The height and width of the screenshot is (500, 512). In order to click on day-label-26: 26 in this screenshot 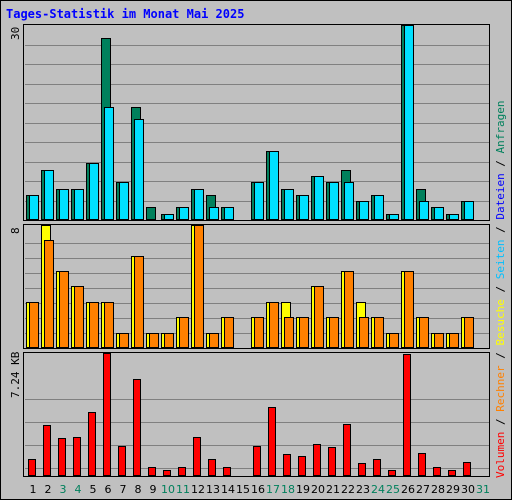, I will do `click(408, 489)`.